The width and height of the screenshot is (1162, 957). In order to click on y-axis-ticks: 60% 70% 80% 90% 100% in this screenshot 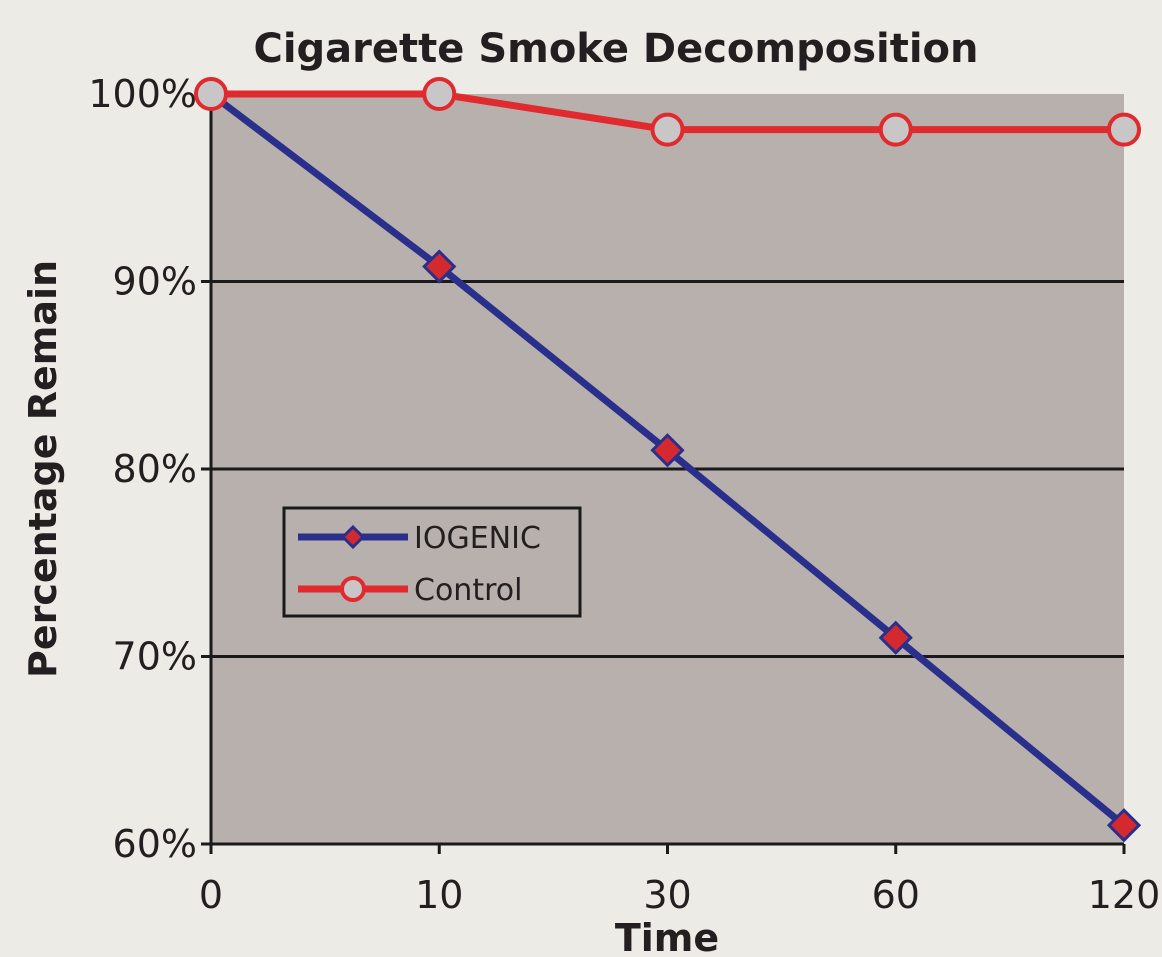, I will do `click(149, 469)`.